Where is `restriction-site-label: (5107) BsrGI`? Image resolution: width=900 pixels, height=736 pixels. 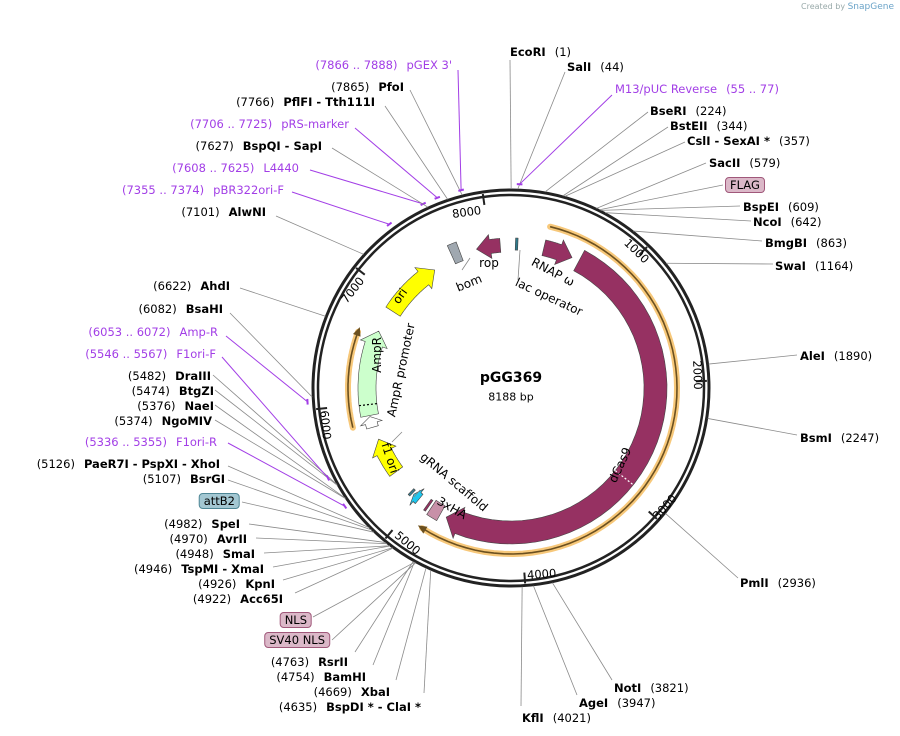 restriction-site-label: (5107) BsrGI is located at coordinates (184, 479).